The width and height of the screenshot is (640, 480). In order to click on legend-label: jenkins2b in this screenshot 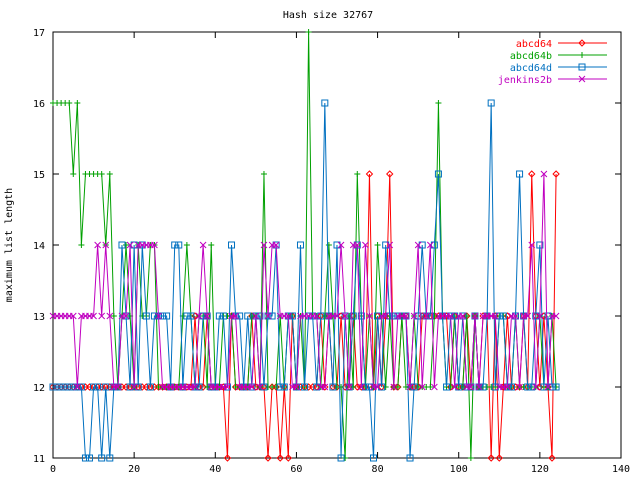, I will do `click(525, 80)`.